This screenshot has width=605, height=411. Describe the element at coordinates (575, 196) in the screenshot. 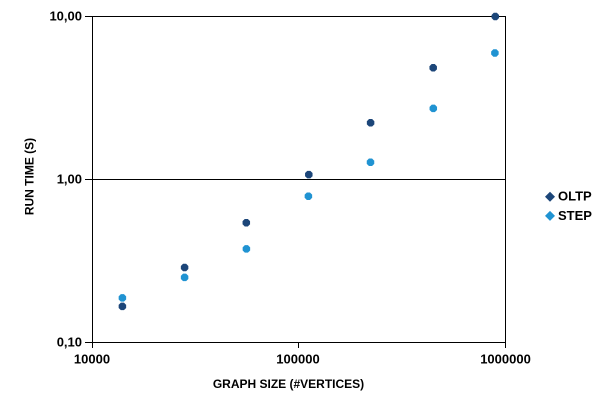

I see `svg-text: OLTP` at that location.